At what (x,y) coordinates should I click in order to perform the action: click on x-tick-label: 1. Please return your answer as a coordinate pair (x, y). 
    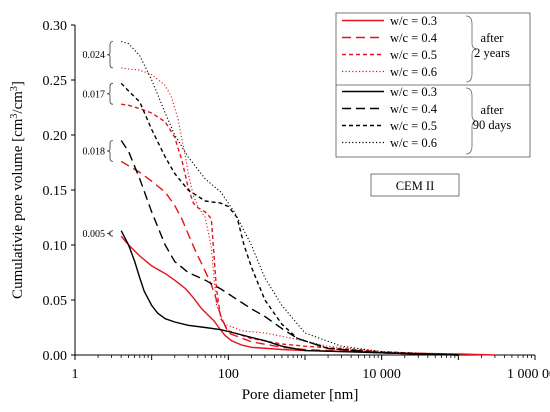
    Looking at the image, I should click on (75, 374).